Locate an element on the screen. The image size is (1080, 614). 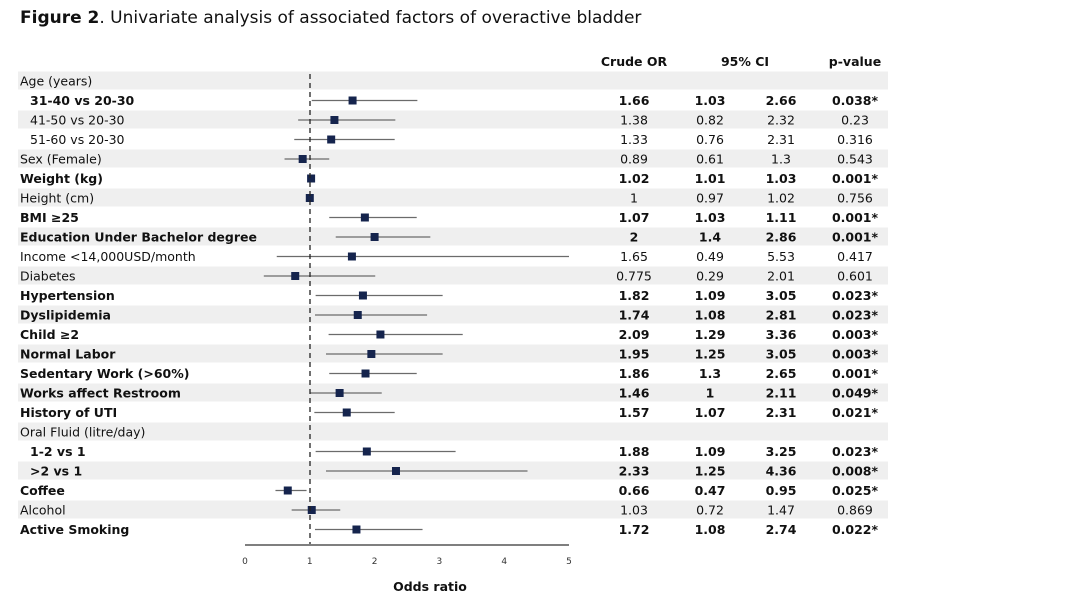
row-label: Diabetes is located at coordinates (48, 276).